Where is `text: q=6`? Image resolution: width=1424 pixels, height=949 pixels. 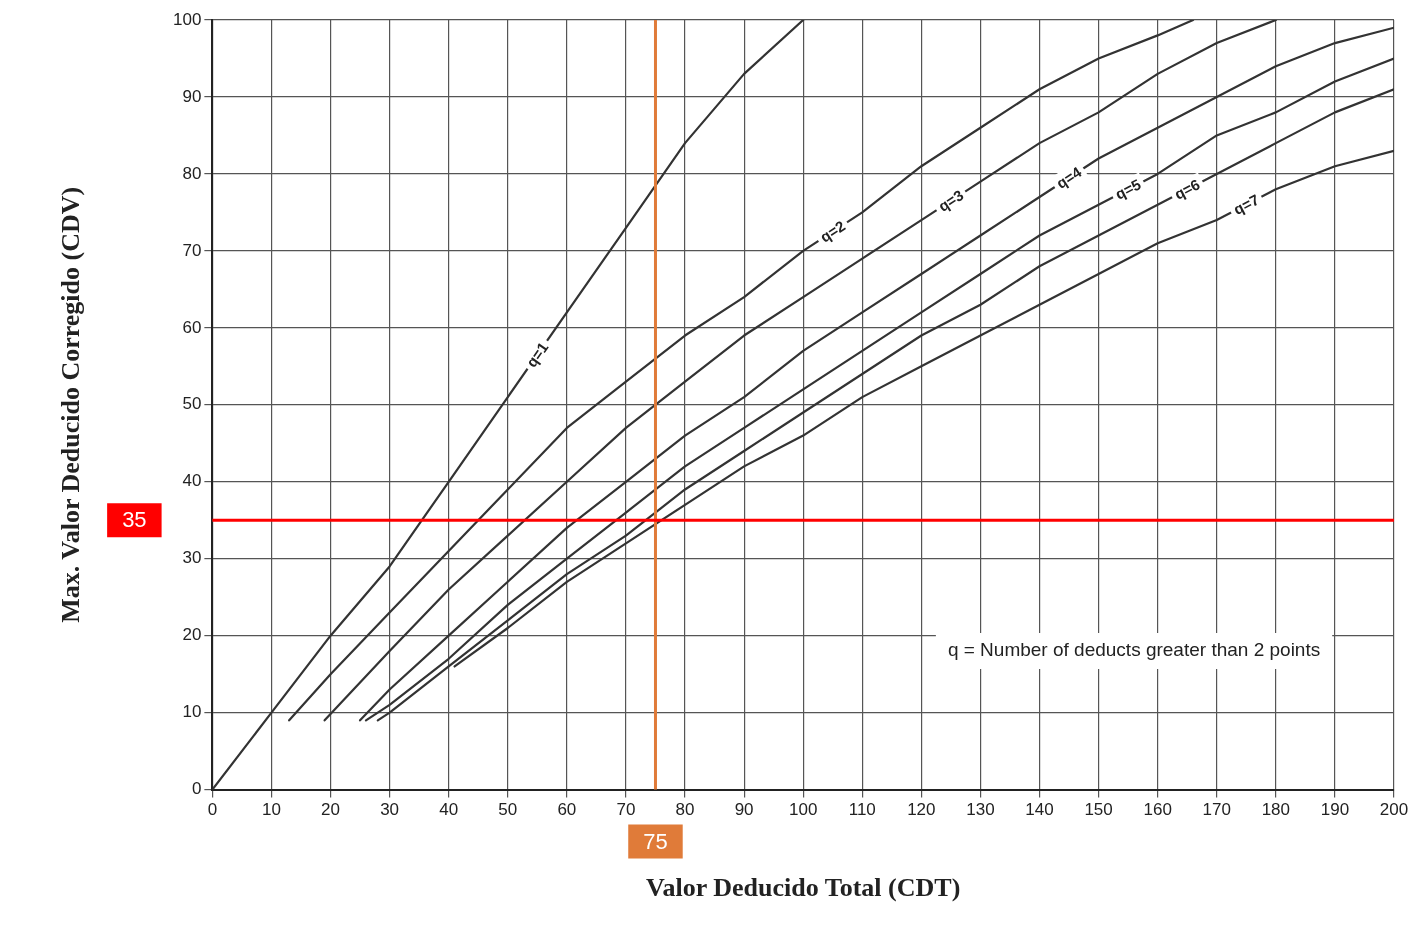
text: q=6 is located at coordinates (1187, 189).